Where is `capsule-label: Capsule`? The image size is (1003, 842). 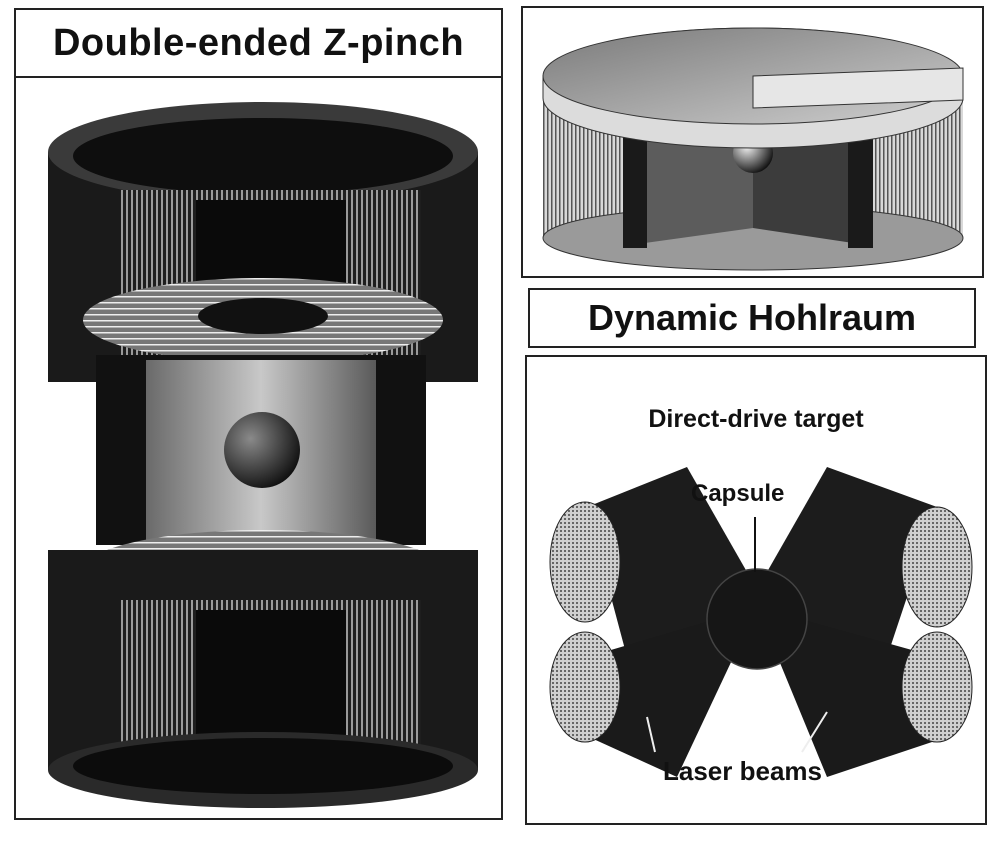 capsule-label: Capsule is located at coordinates (738, 493).